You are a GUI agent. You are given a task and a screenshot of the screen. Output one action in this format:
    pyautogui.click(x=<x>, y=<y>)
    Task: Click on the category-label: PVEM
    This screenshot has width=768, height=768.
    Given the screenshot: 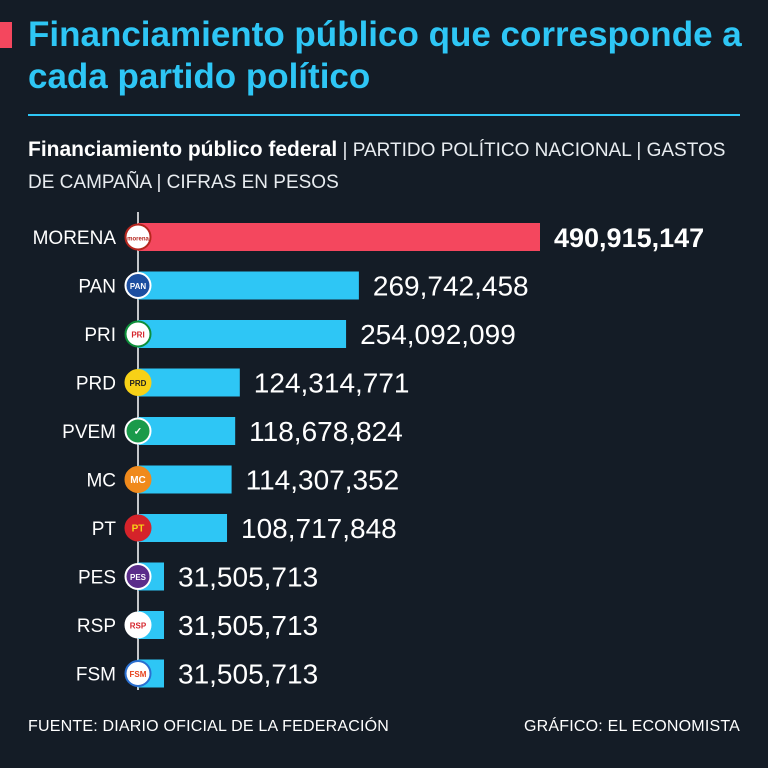 What is the action you would take?
    pyautogui.click(x=89, y=432)
    